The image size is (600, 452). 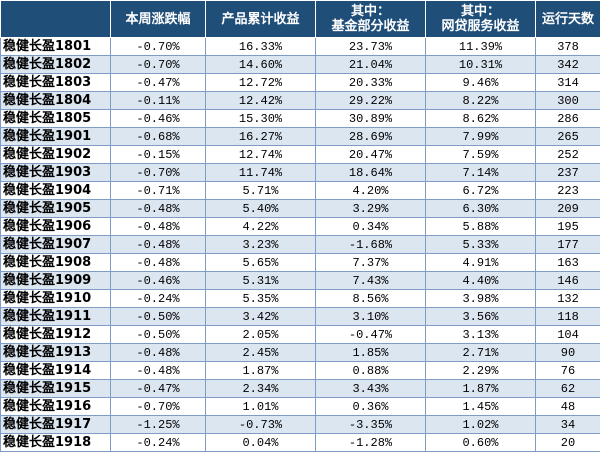 What do you see at coordinates (300, 155) in the screenshot?
I see `table-row: 稳健长盈1902-0.15%12.74%20.47%7.59%252` at bounding box center [300, 155].